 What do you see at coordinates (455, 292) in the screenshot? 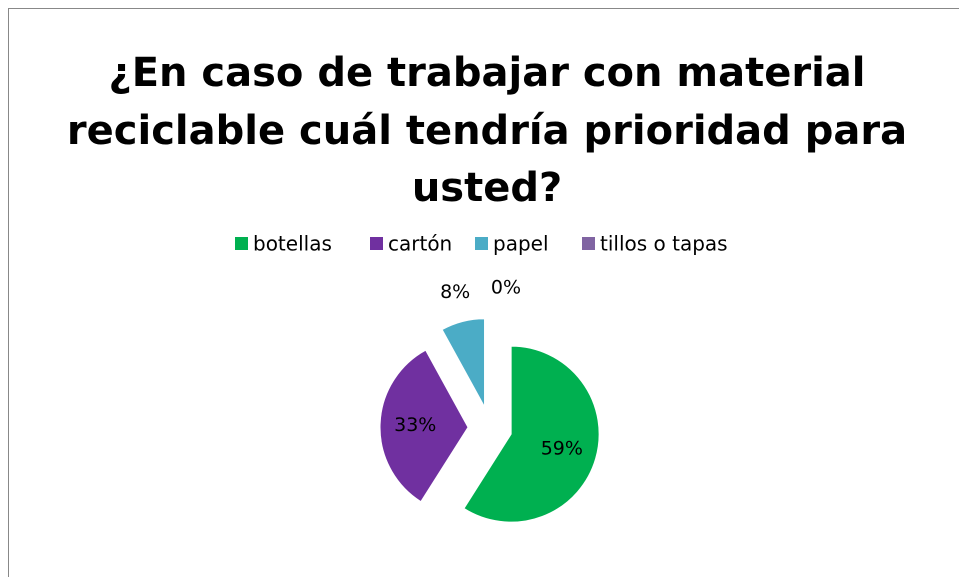
I see `data-label: 8%` at bounding box center [455, 292].